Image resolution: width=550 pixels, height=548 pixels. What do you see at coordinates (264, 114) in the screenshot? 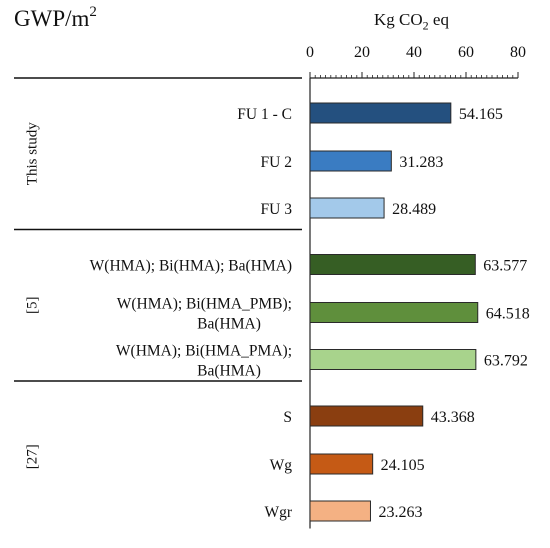
I see `bar-category-label: FU 1 - C` at bounding box center [264, 114].